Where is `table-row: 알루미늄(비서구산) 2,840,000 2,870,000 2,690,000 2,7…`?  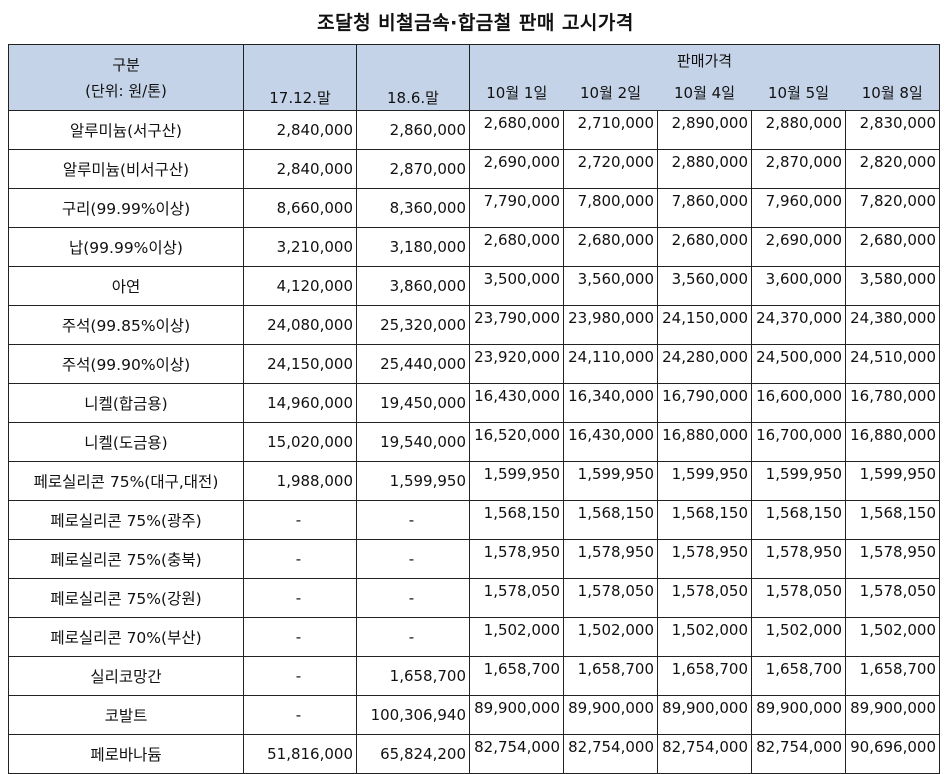 table-row: 알루미늄(비서구산) 2,840,000 2,870,000 2,690,000 2,7… is located at coordinates (474, 169).